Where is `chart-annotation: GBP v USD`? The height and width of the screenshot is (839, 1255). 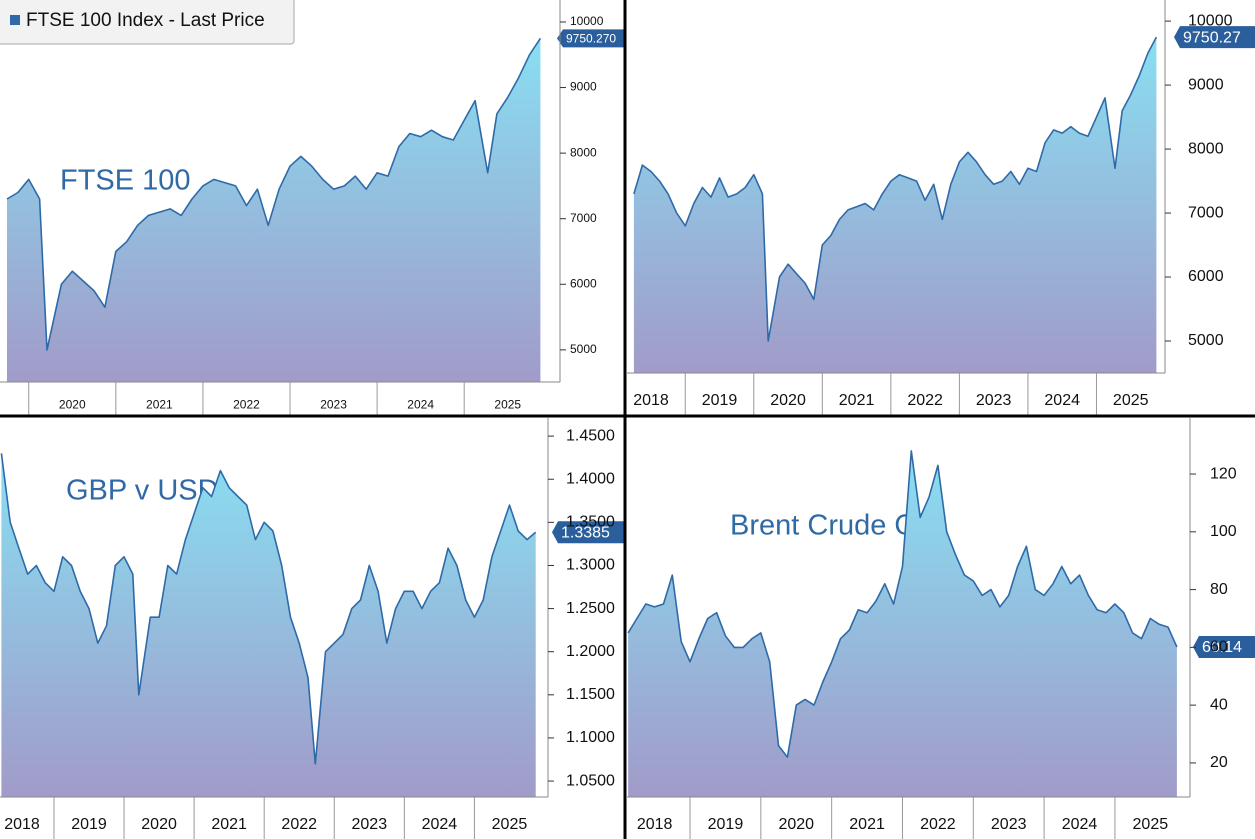
chart-annotation: GBP v USD is located at coordinates (142, 491).